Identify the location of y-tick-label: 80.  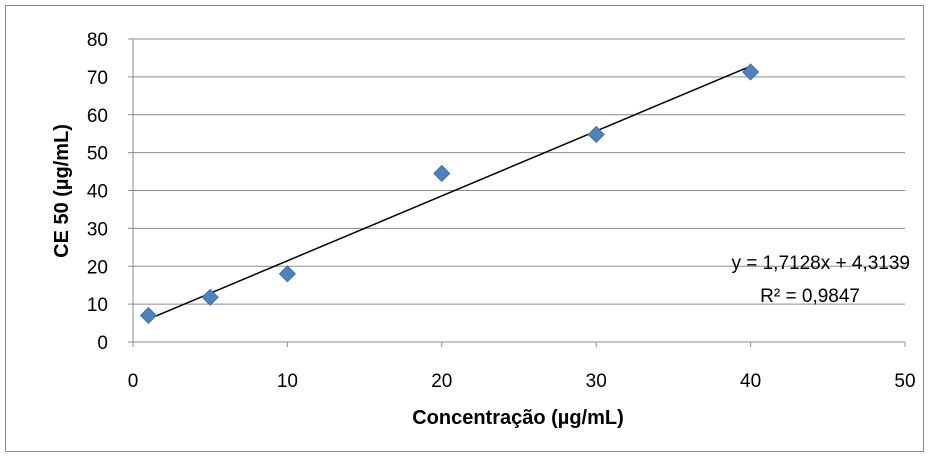
(97, 40).